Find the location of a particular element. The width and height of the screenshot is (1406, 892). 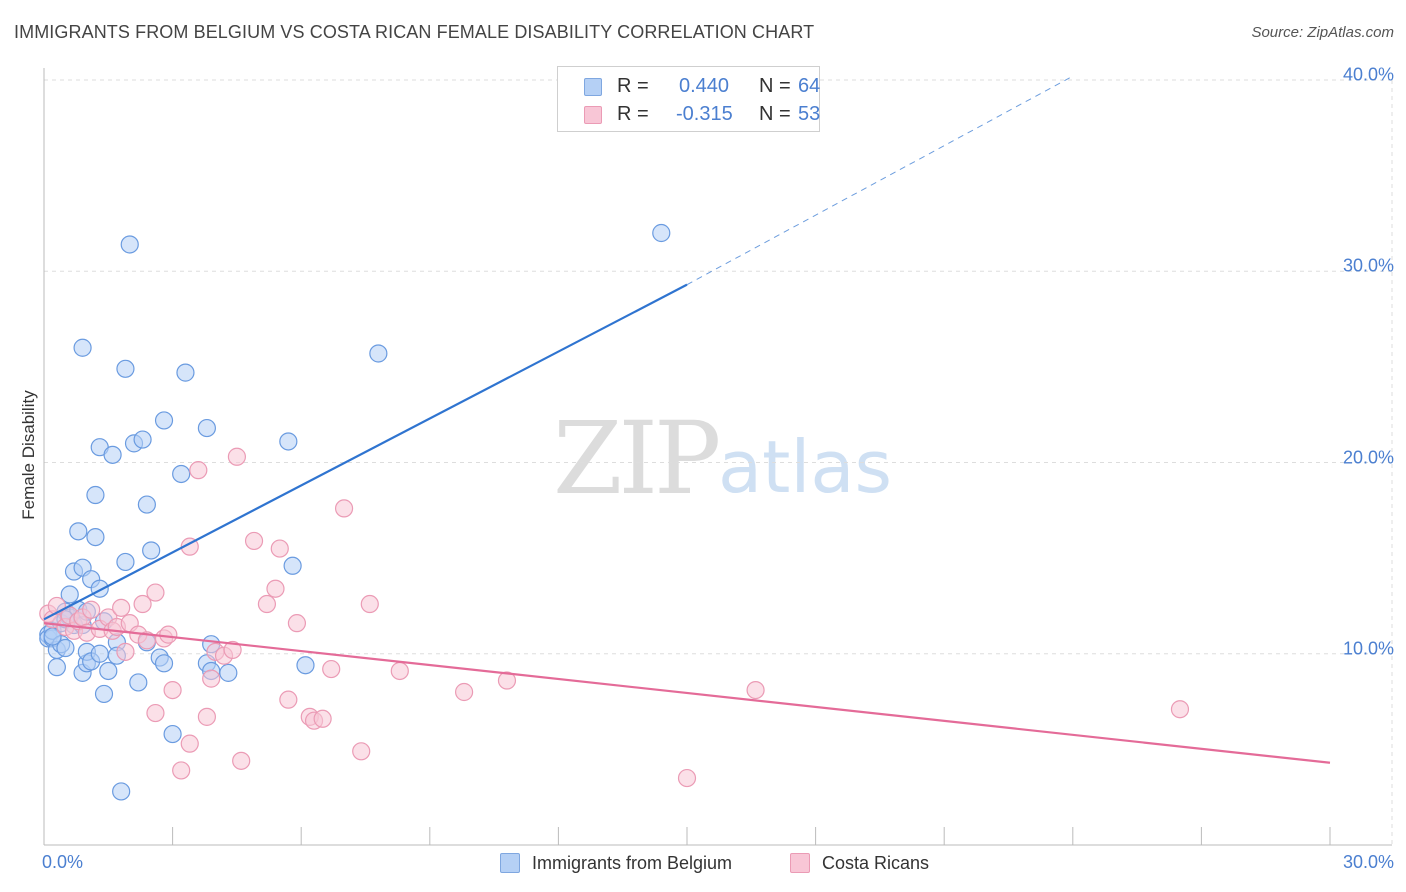

watermark-zip: ZIP is located at coordinates (637, 458).